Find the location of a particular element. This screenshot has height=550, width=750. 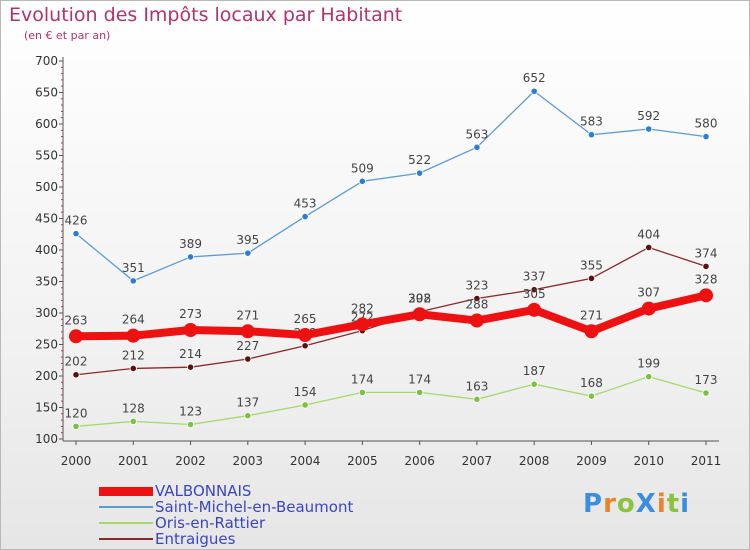

y-tick-label: 500 is located at coordinates (46, 187).